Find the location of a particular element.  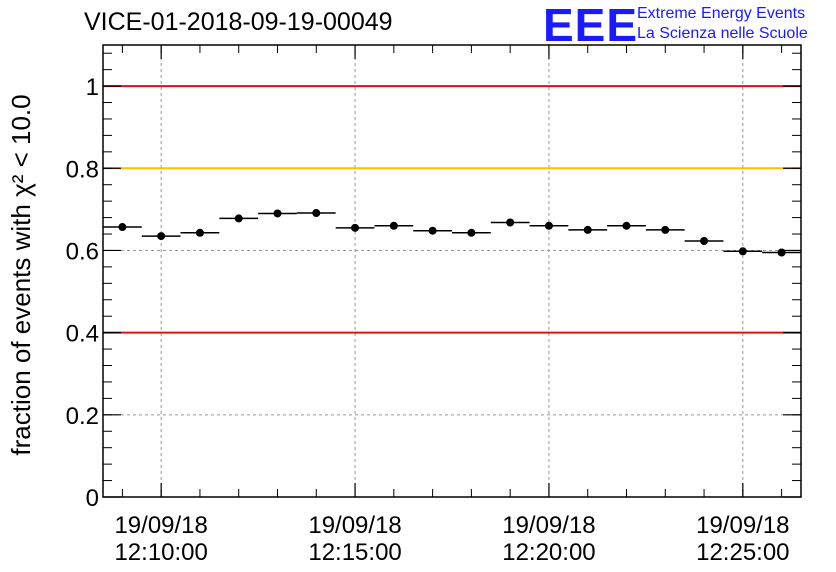

y-tick-label: 1 is located at coordinates (92, 87).